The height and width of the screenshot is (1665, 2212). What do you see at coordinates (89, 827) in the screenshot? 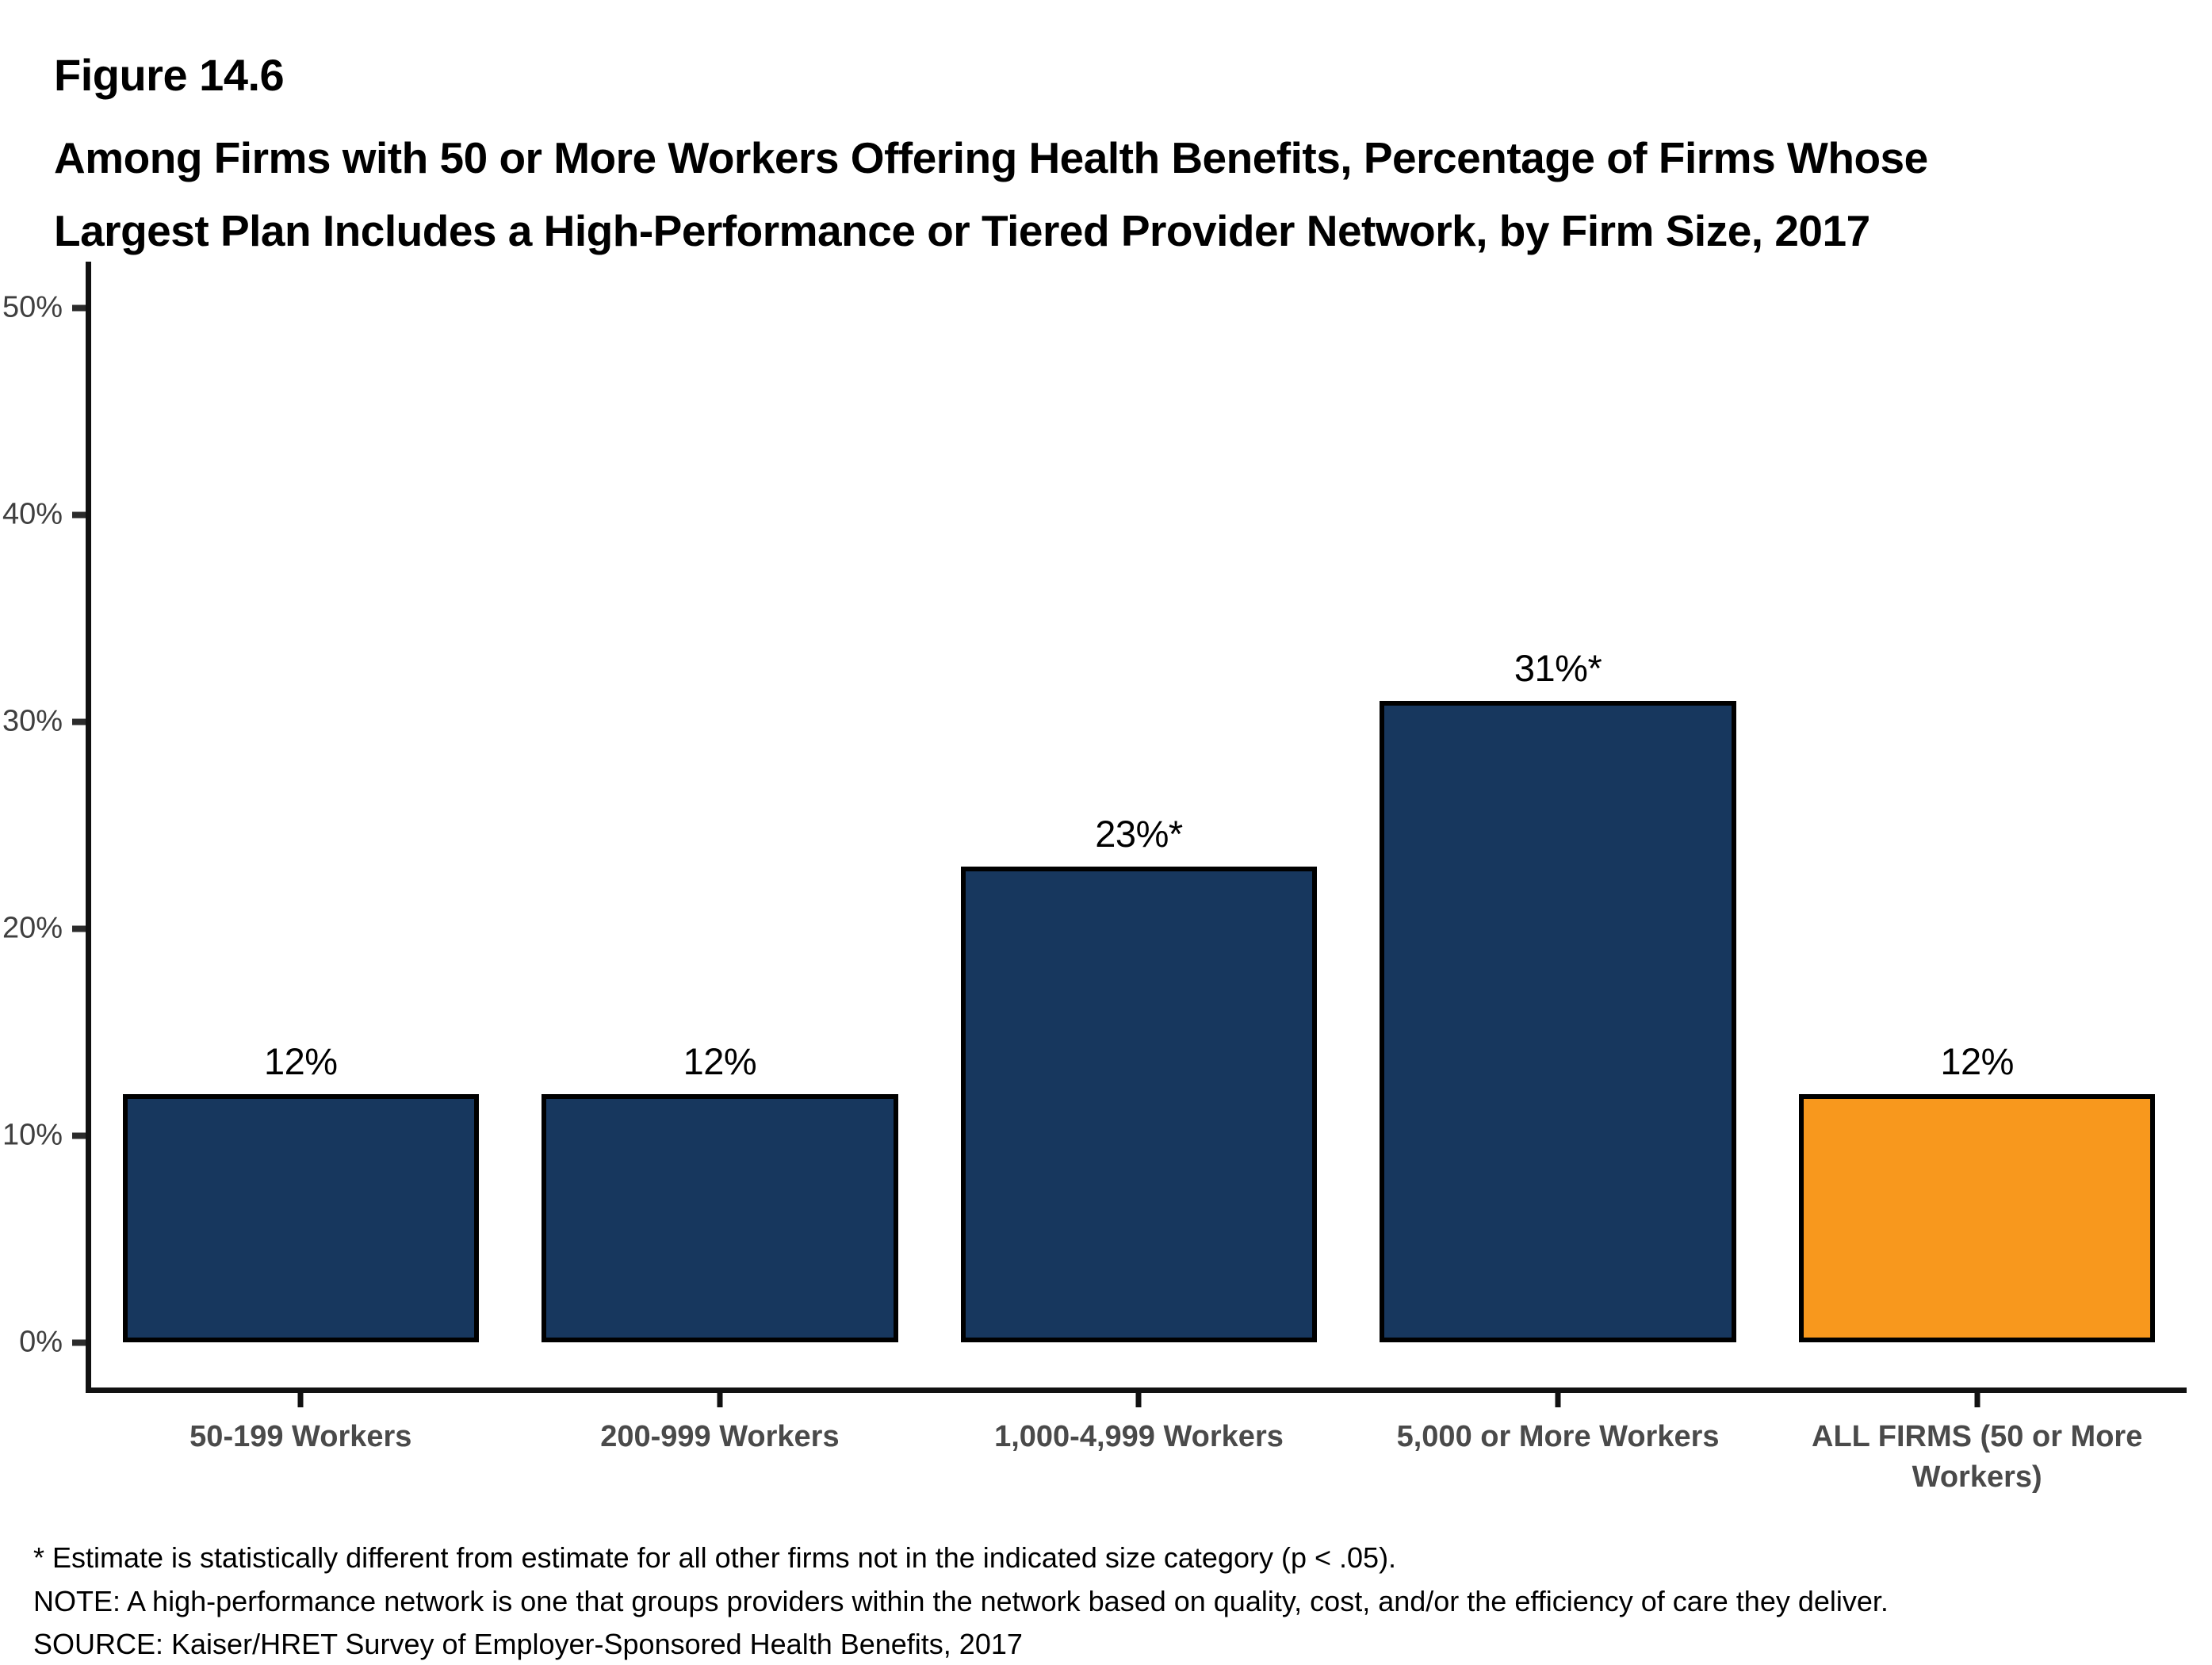
I see `y-axis-line` at bounding box center [89, 827].